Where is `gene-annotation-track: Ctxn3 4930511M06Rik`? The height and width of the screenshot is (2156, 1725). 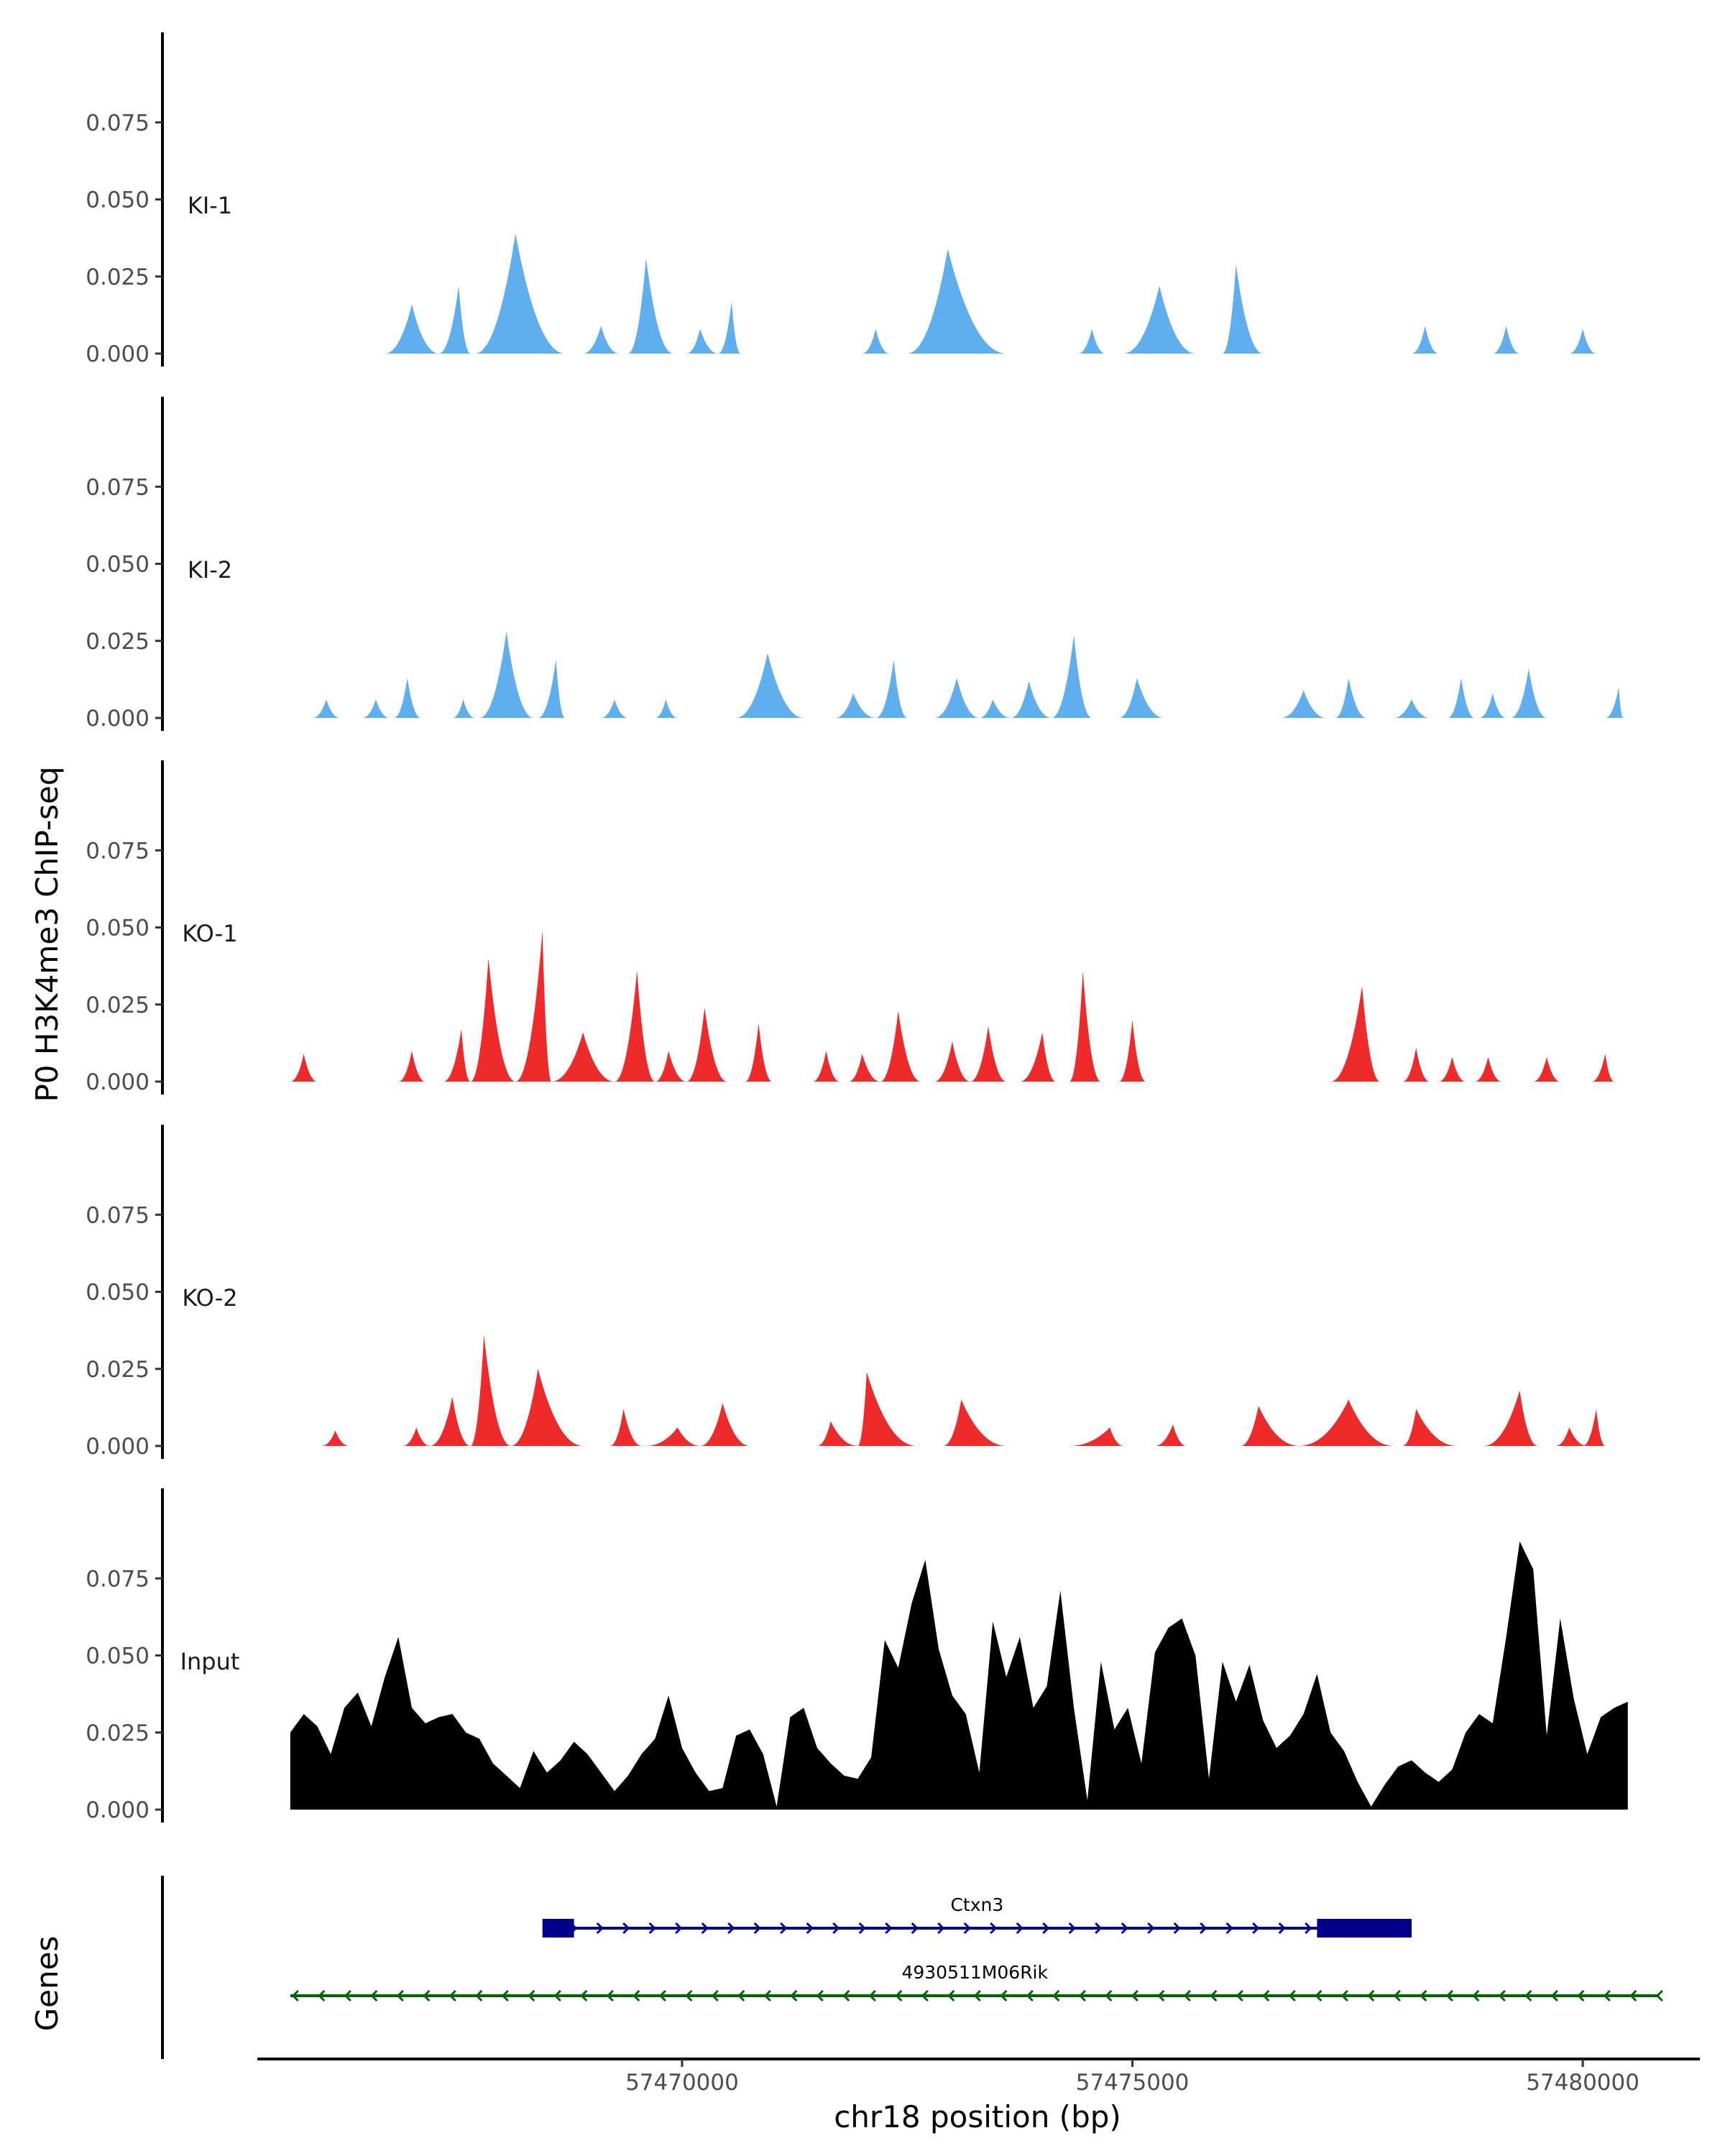 gene-annotation-track: Ctxn3 4930511M06Rik is located at coordinates (912, 1967).